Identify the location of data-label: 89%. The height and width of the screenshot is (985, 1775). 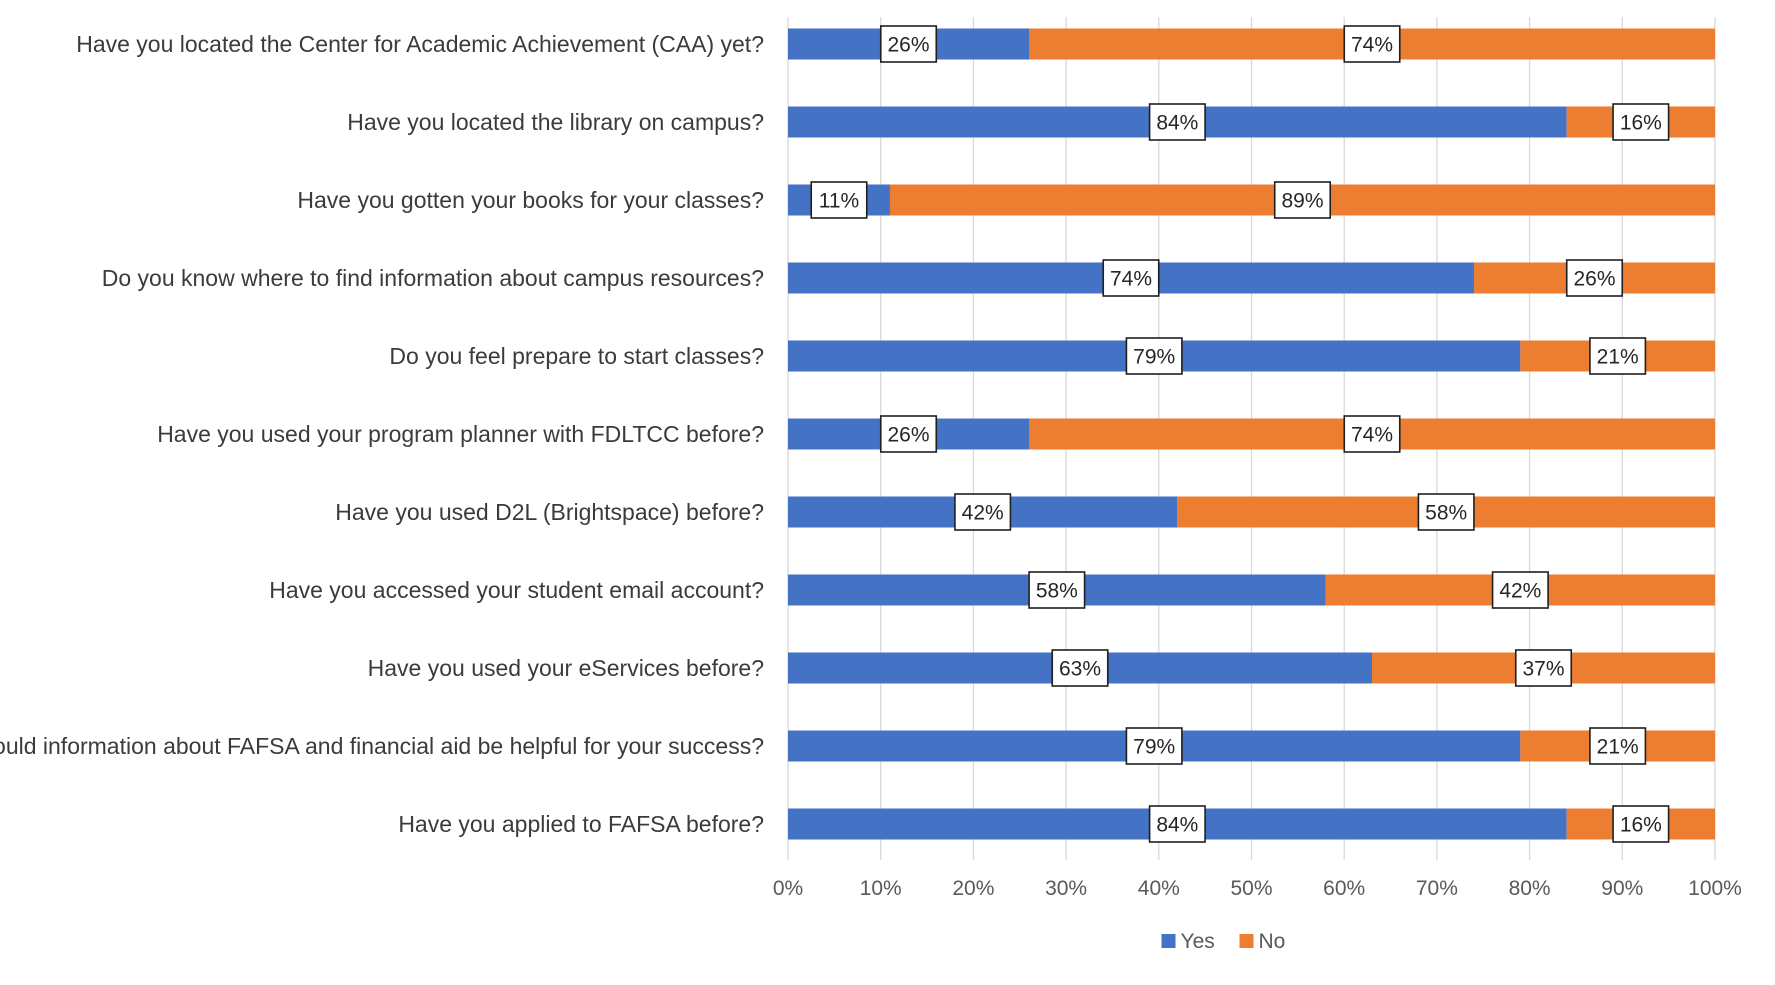
(1302, 201).